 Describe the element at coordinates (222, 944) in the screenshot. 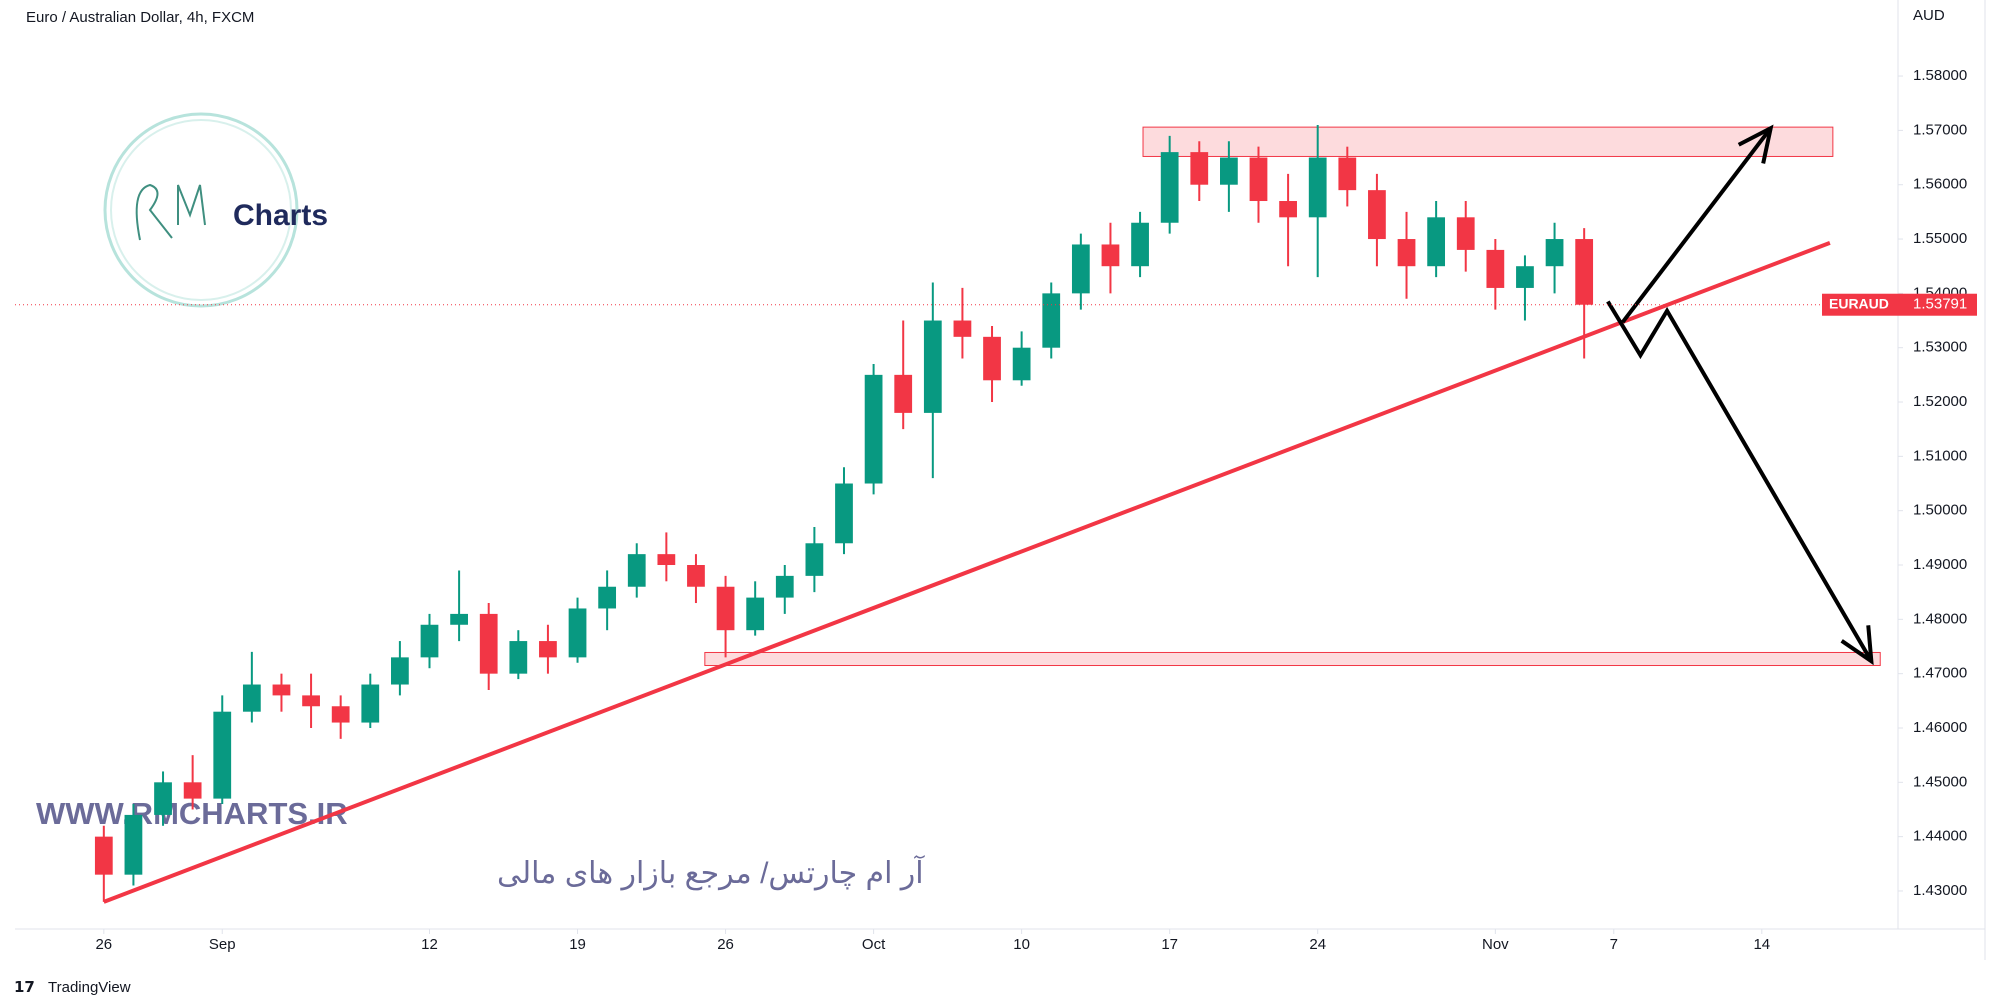

I see `x-tick-label: Sep` at that location.